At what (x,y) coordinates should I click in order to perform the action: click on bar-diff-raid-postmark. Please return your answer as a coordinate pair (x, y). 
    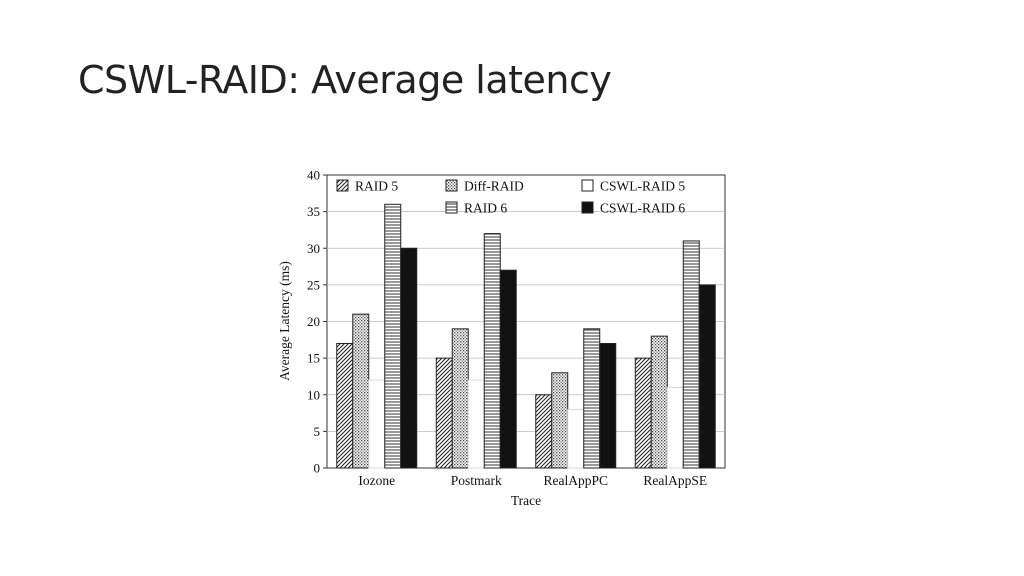
    Looking at the image, I should click on (460, 398).